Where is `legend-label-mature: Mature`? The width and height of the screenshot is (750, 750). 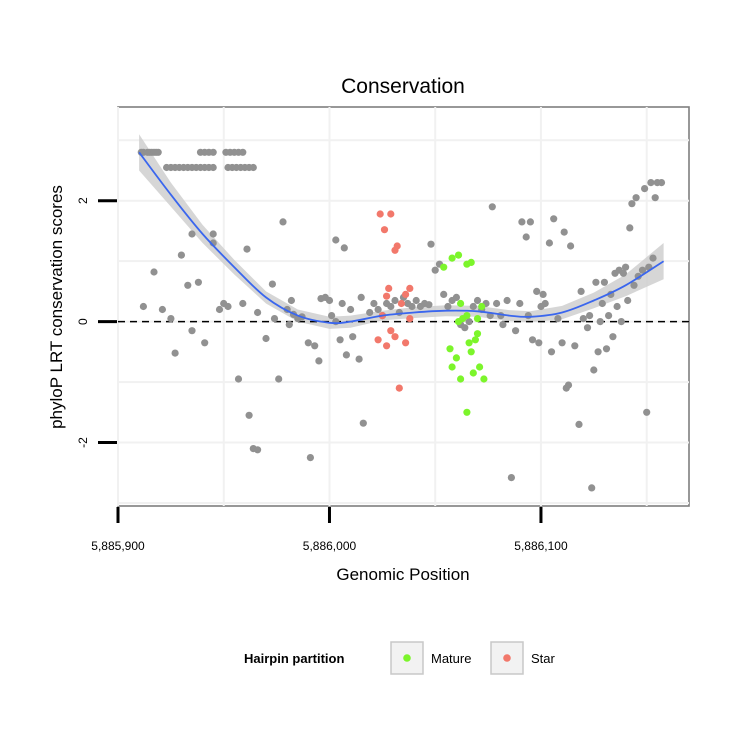
legend-label-mature: Mature is located at coordinates (451, 658).